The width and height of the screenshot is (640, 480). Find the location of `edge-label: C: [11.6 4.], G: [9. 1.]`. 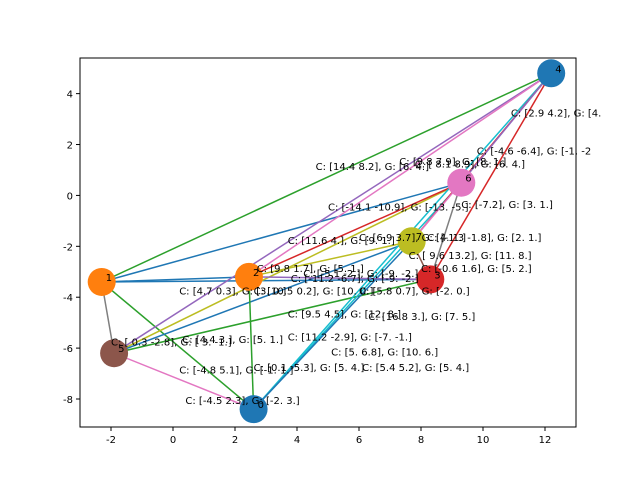

edge-label: C: [11.6 4.], G: [9. 1.] is located at coordinates (341, 241).